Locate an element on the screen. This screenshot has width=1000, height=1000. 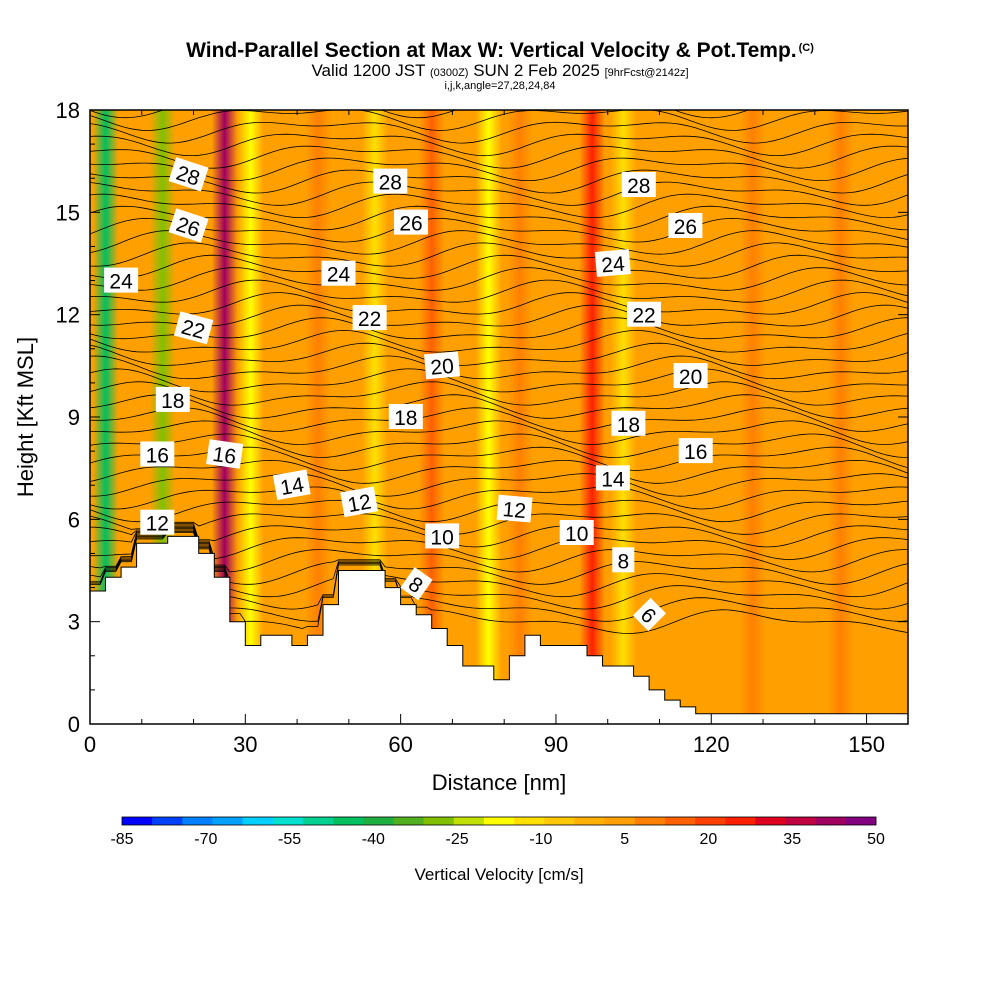
valid-time: Valid 1200 JST is located at coordinates (368, 70).